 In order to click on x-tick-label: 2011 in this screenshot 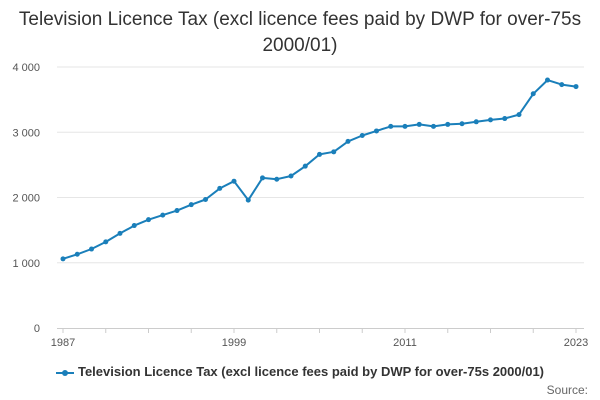, I will do `click(405, 343)`.